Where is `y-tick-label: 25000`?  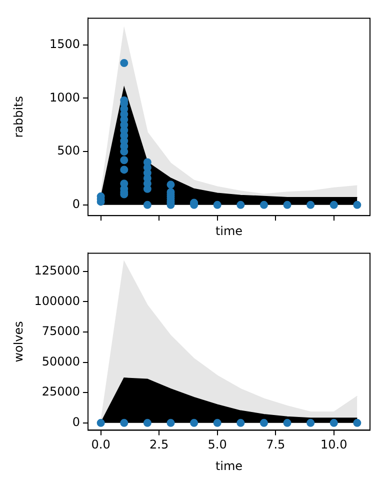
y-tick-label: 25000 is located at coordinates (61, 391).